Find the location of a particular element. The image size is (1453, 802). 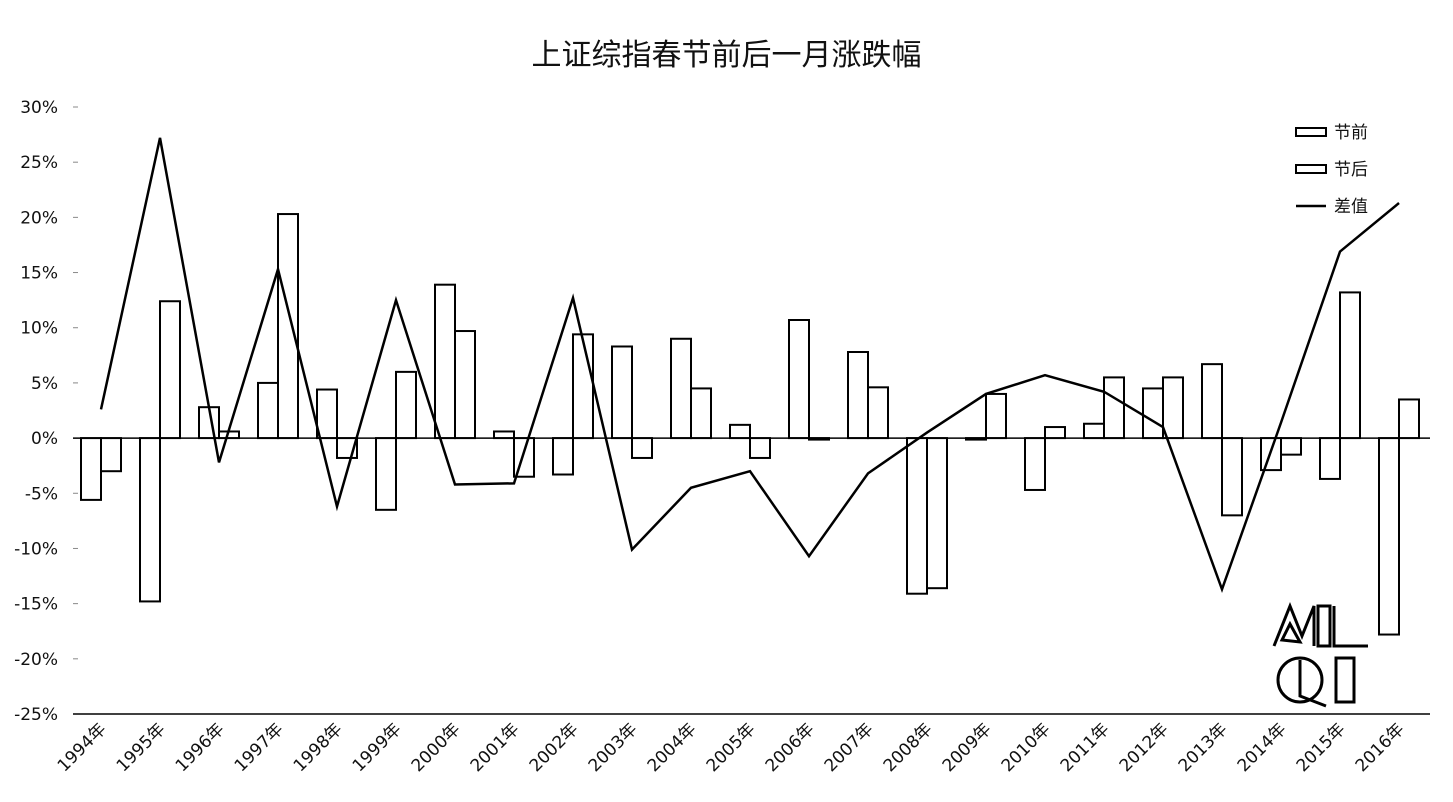

y-tick-label: 5% is located at coordinates (44, 384).